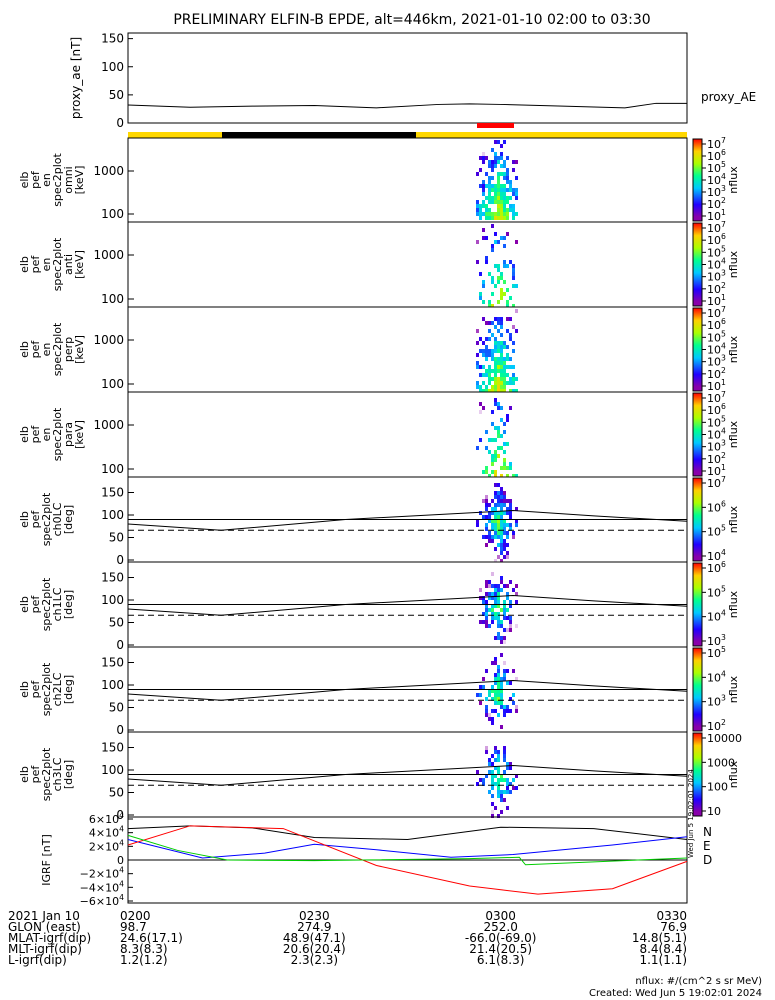 This screenshot has width=775, height=1000. What do you see at coordinates (407, 690) in the screenshot?
I see `loss-cone-curve` at bounding box center [407, 690].